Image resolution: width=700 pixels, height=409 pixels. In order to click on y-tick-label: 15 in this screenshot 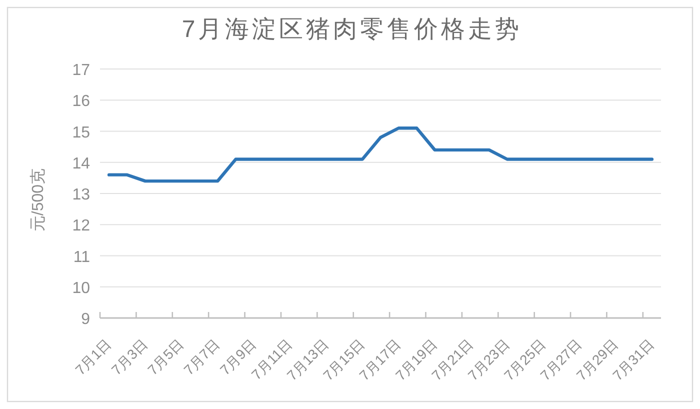, I will do `click(81, 133)`.